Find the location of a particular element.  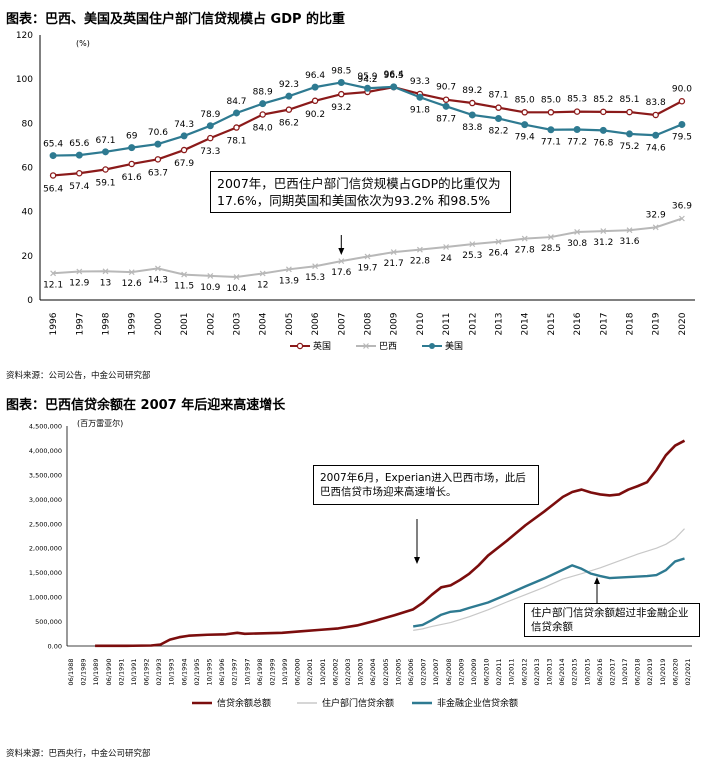

legend-marker-英国 is located at coordinates (300, 346).